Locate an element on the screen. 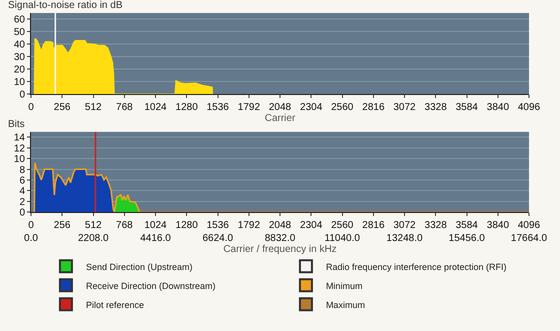 The width and height of the screenshot is (560, 331). line-series is located at coordinates (87, 187).